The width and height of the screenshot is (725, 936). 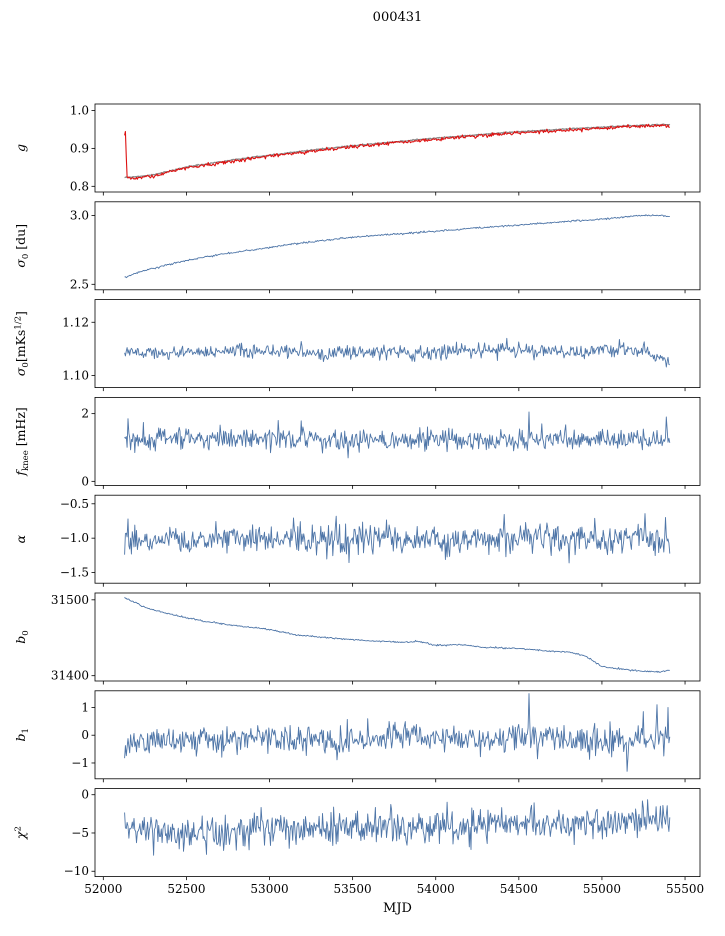 What do you see at coordinates (85, 414) in the screenshot?
I see `y-tick-label: 2` at bounding box center [85, 414].